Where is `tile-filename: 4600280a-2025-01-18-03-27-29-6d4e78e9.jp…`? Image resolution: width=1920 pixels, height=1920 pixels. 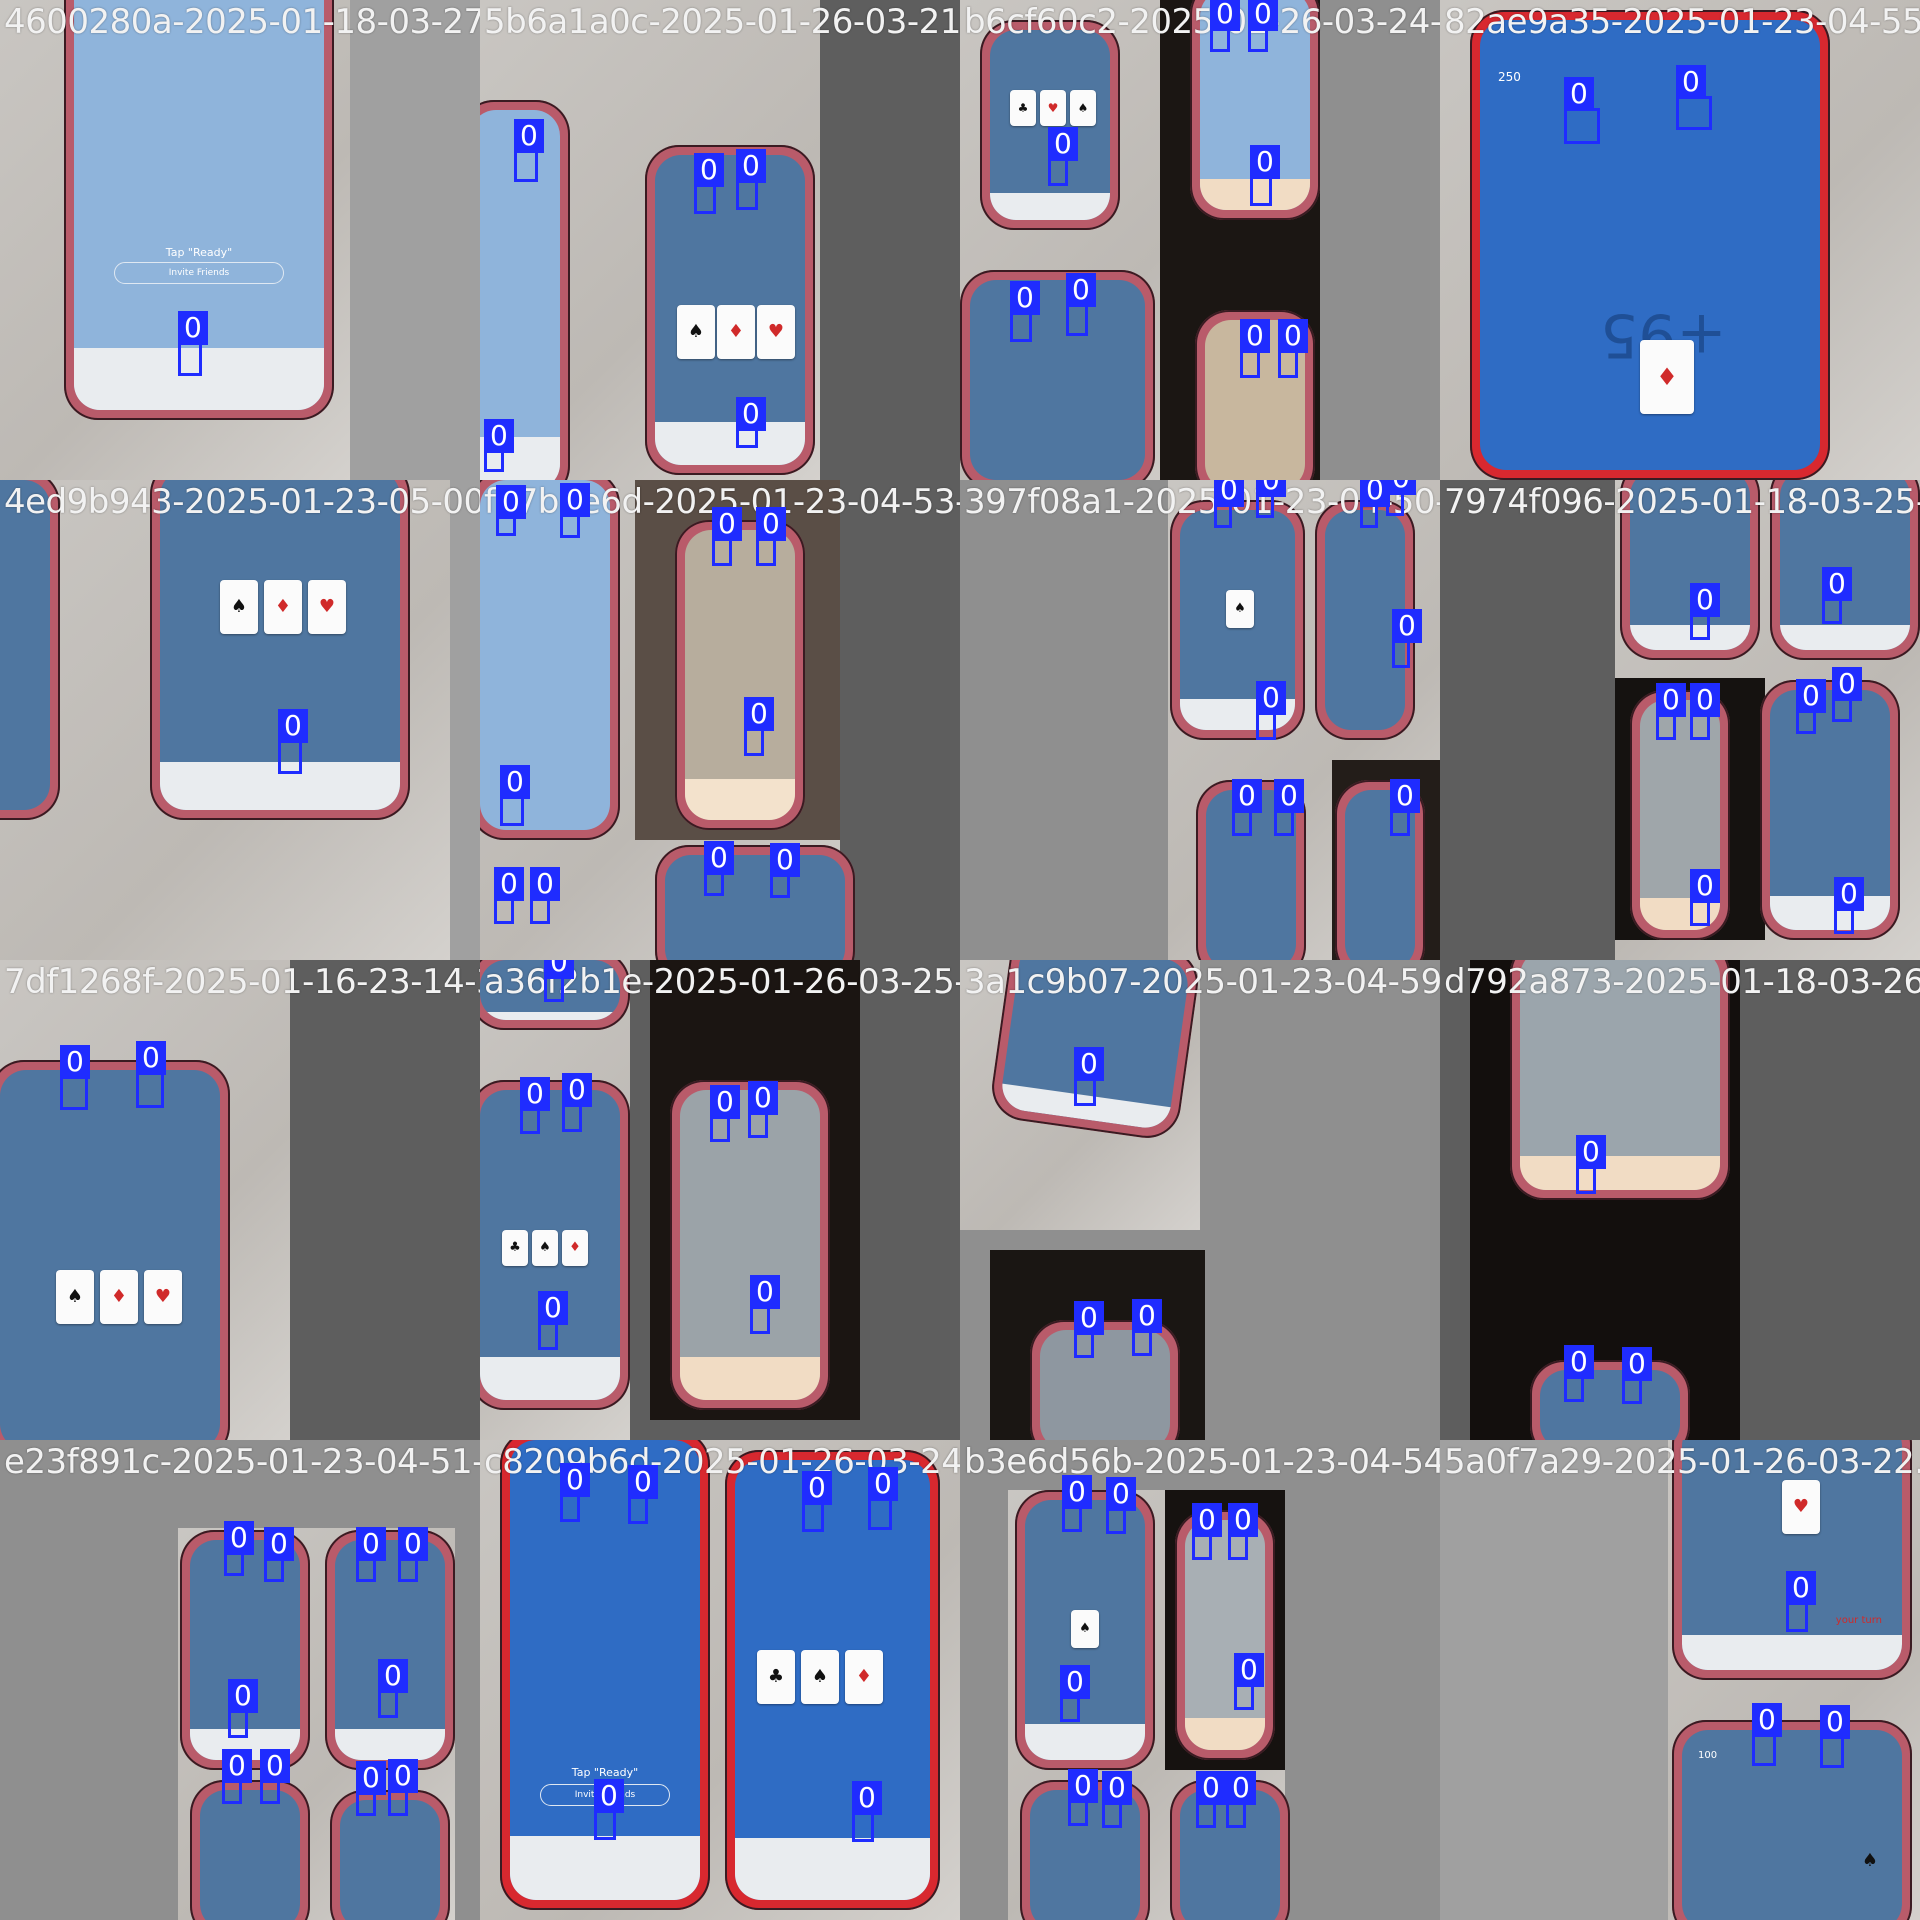 tile-filename: 4600280a-2025-01-18-03-27-29-6d4e78e9.jp… is located at coordinates (242, 22).